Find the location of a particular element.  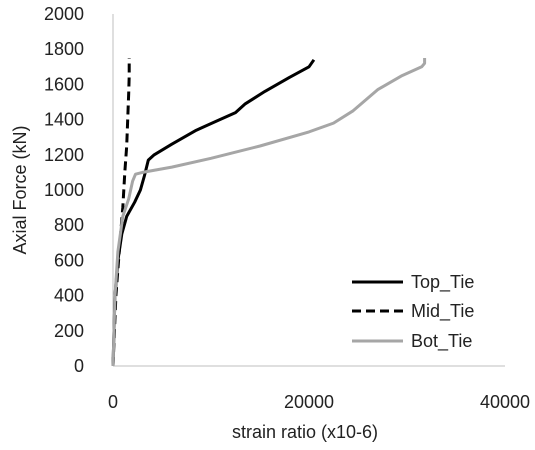

y-tick-label: 200 is located at coordinates (69, 331).